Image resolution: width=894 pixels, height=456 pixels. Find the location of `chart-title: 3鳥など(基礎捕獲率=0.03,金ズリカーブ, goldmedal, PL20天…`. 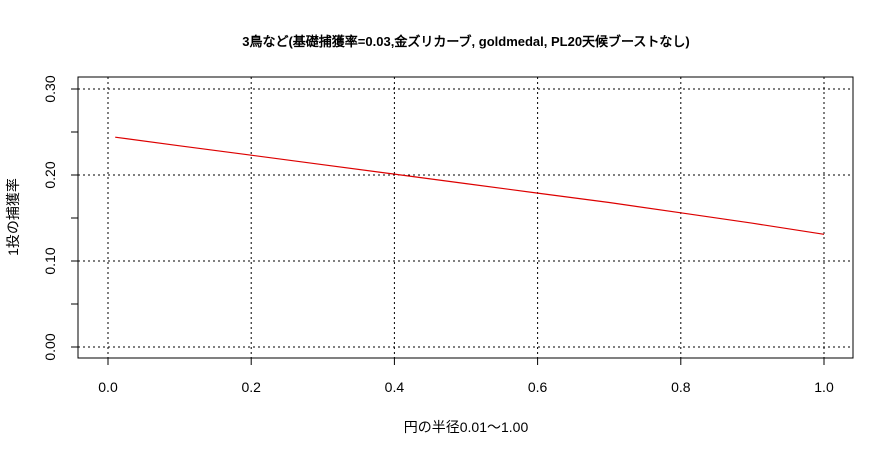

chart-title: 3鳥など(基礎捕獲率=0.03,金ズリカーブ, goldmedal, PL20天… is located at coordinates (466, 41).